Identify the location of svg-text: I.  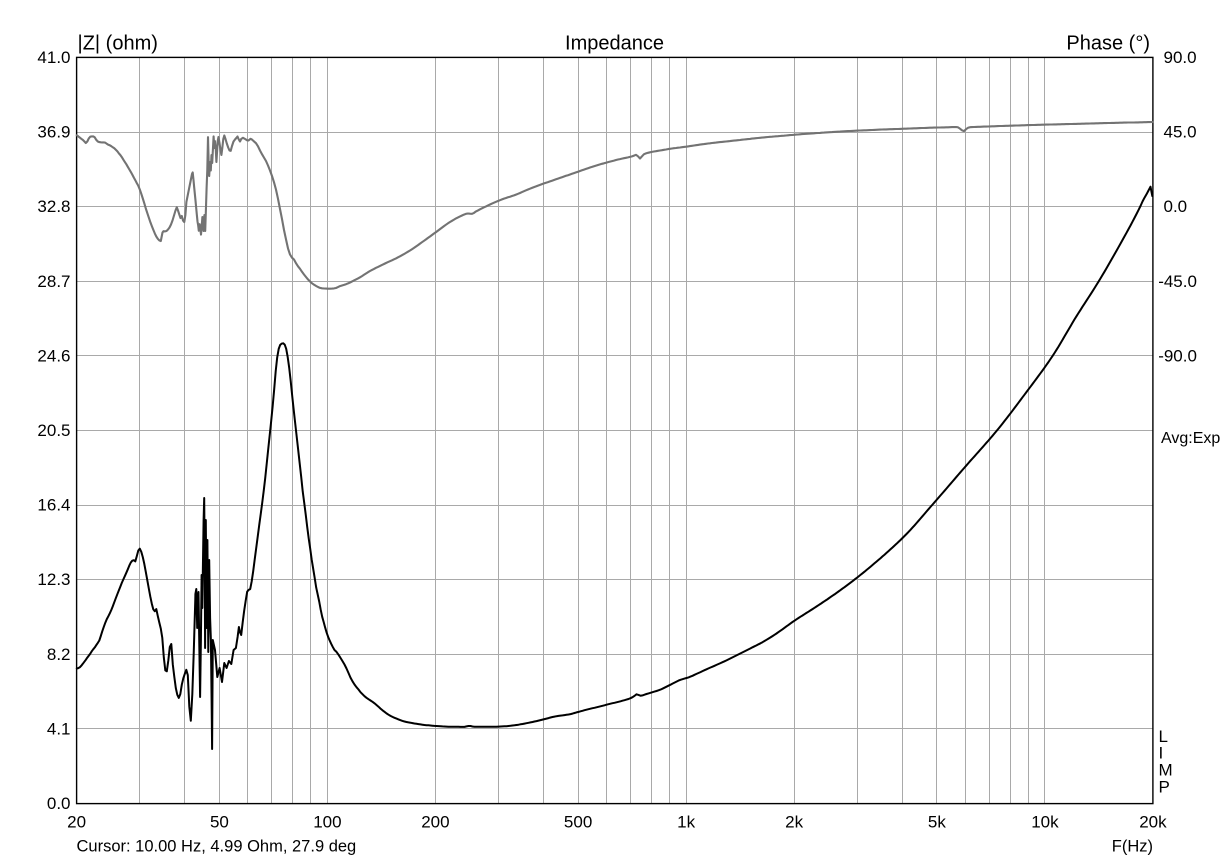
(1161, 753).